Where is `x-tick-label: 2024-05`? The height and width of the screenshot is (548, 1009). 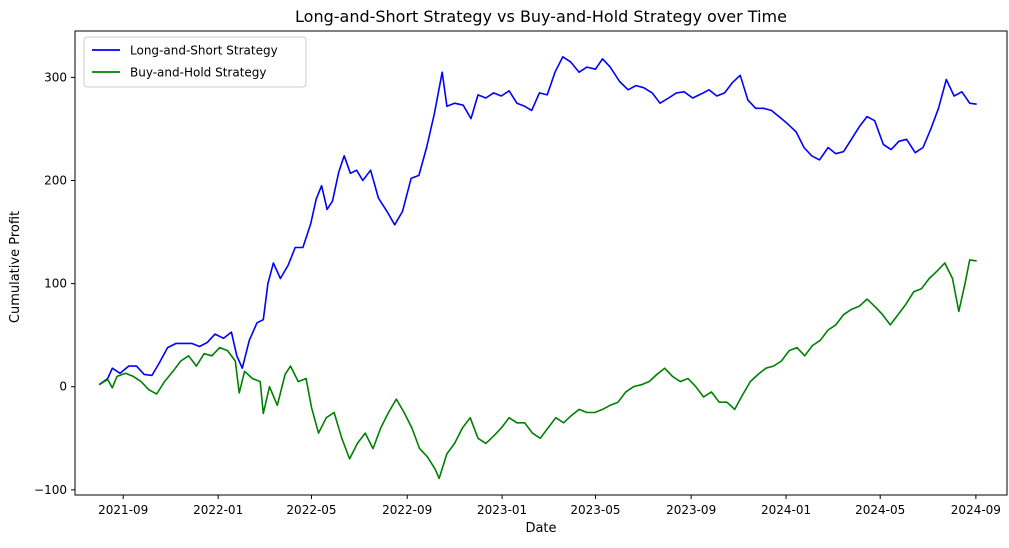
x-tick-label: 2024-05 is located at coordinates (880, 510).